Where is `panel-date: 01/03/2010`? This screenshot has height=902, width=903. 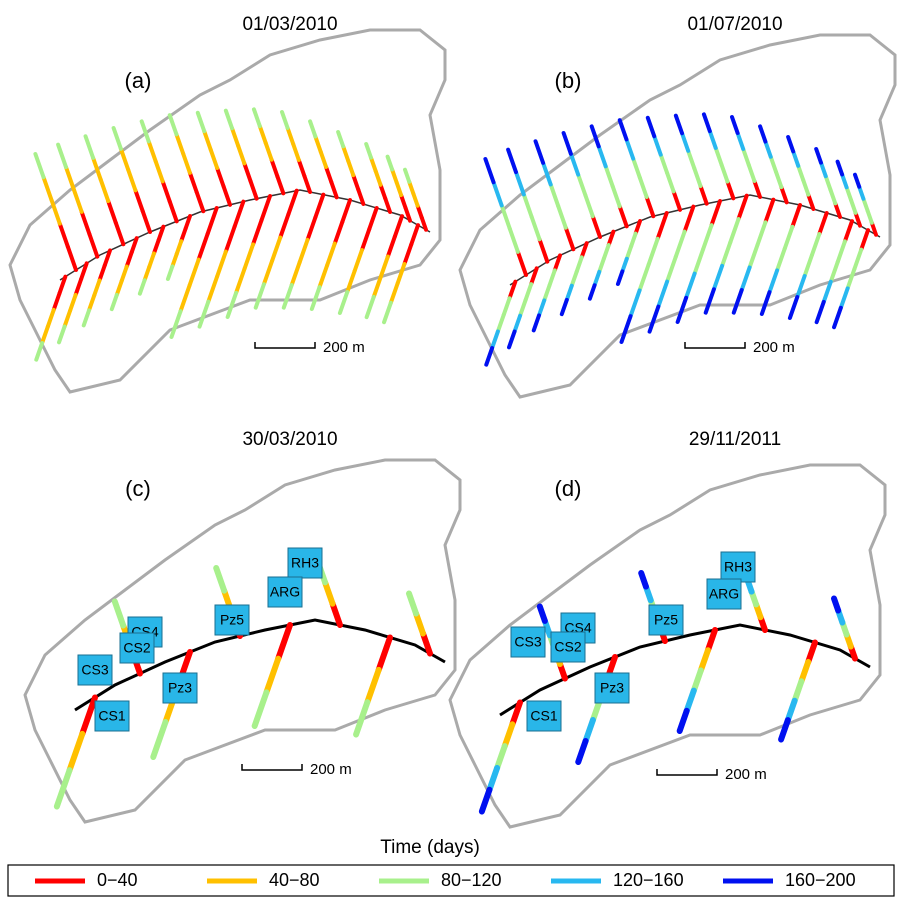
panel-date: 01/03/2010 is located at coordinates (289, 24).